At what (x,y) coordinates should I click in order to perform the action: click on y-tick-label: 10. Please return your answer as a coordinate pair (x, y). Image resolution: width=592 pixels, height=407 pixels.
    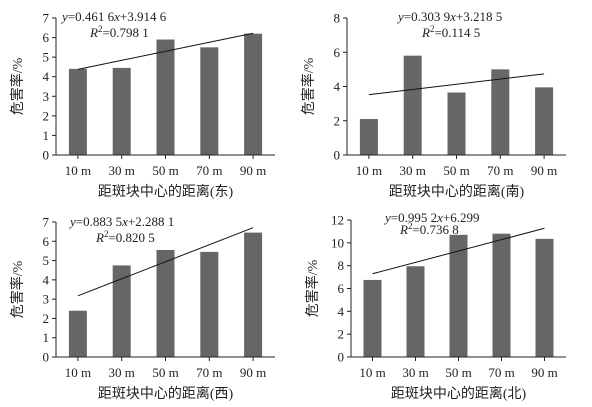
    Looking at the image, I should click on (337, 242).